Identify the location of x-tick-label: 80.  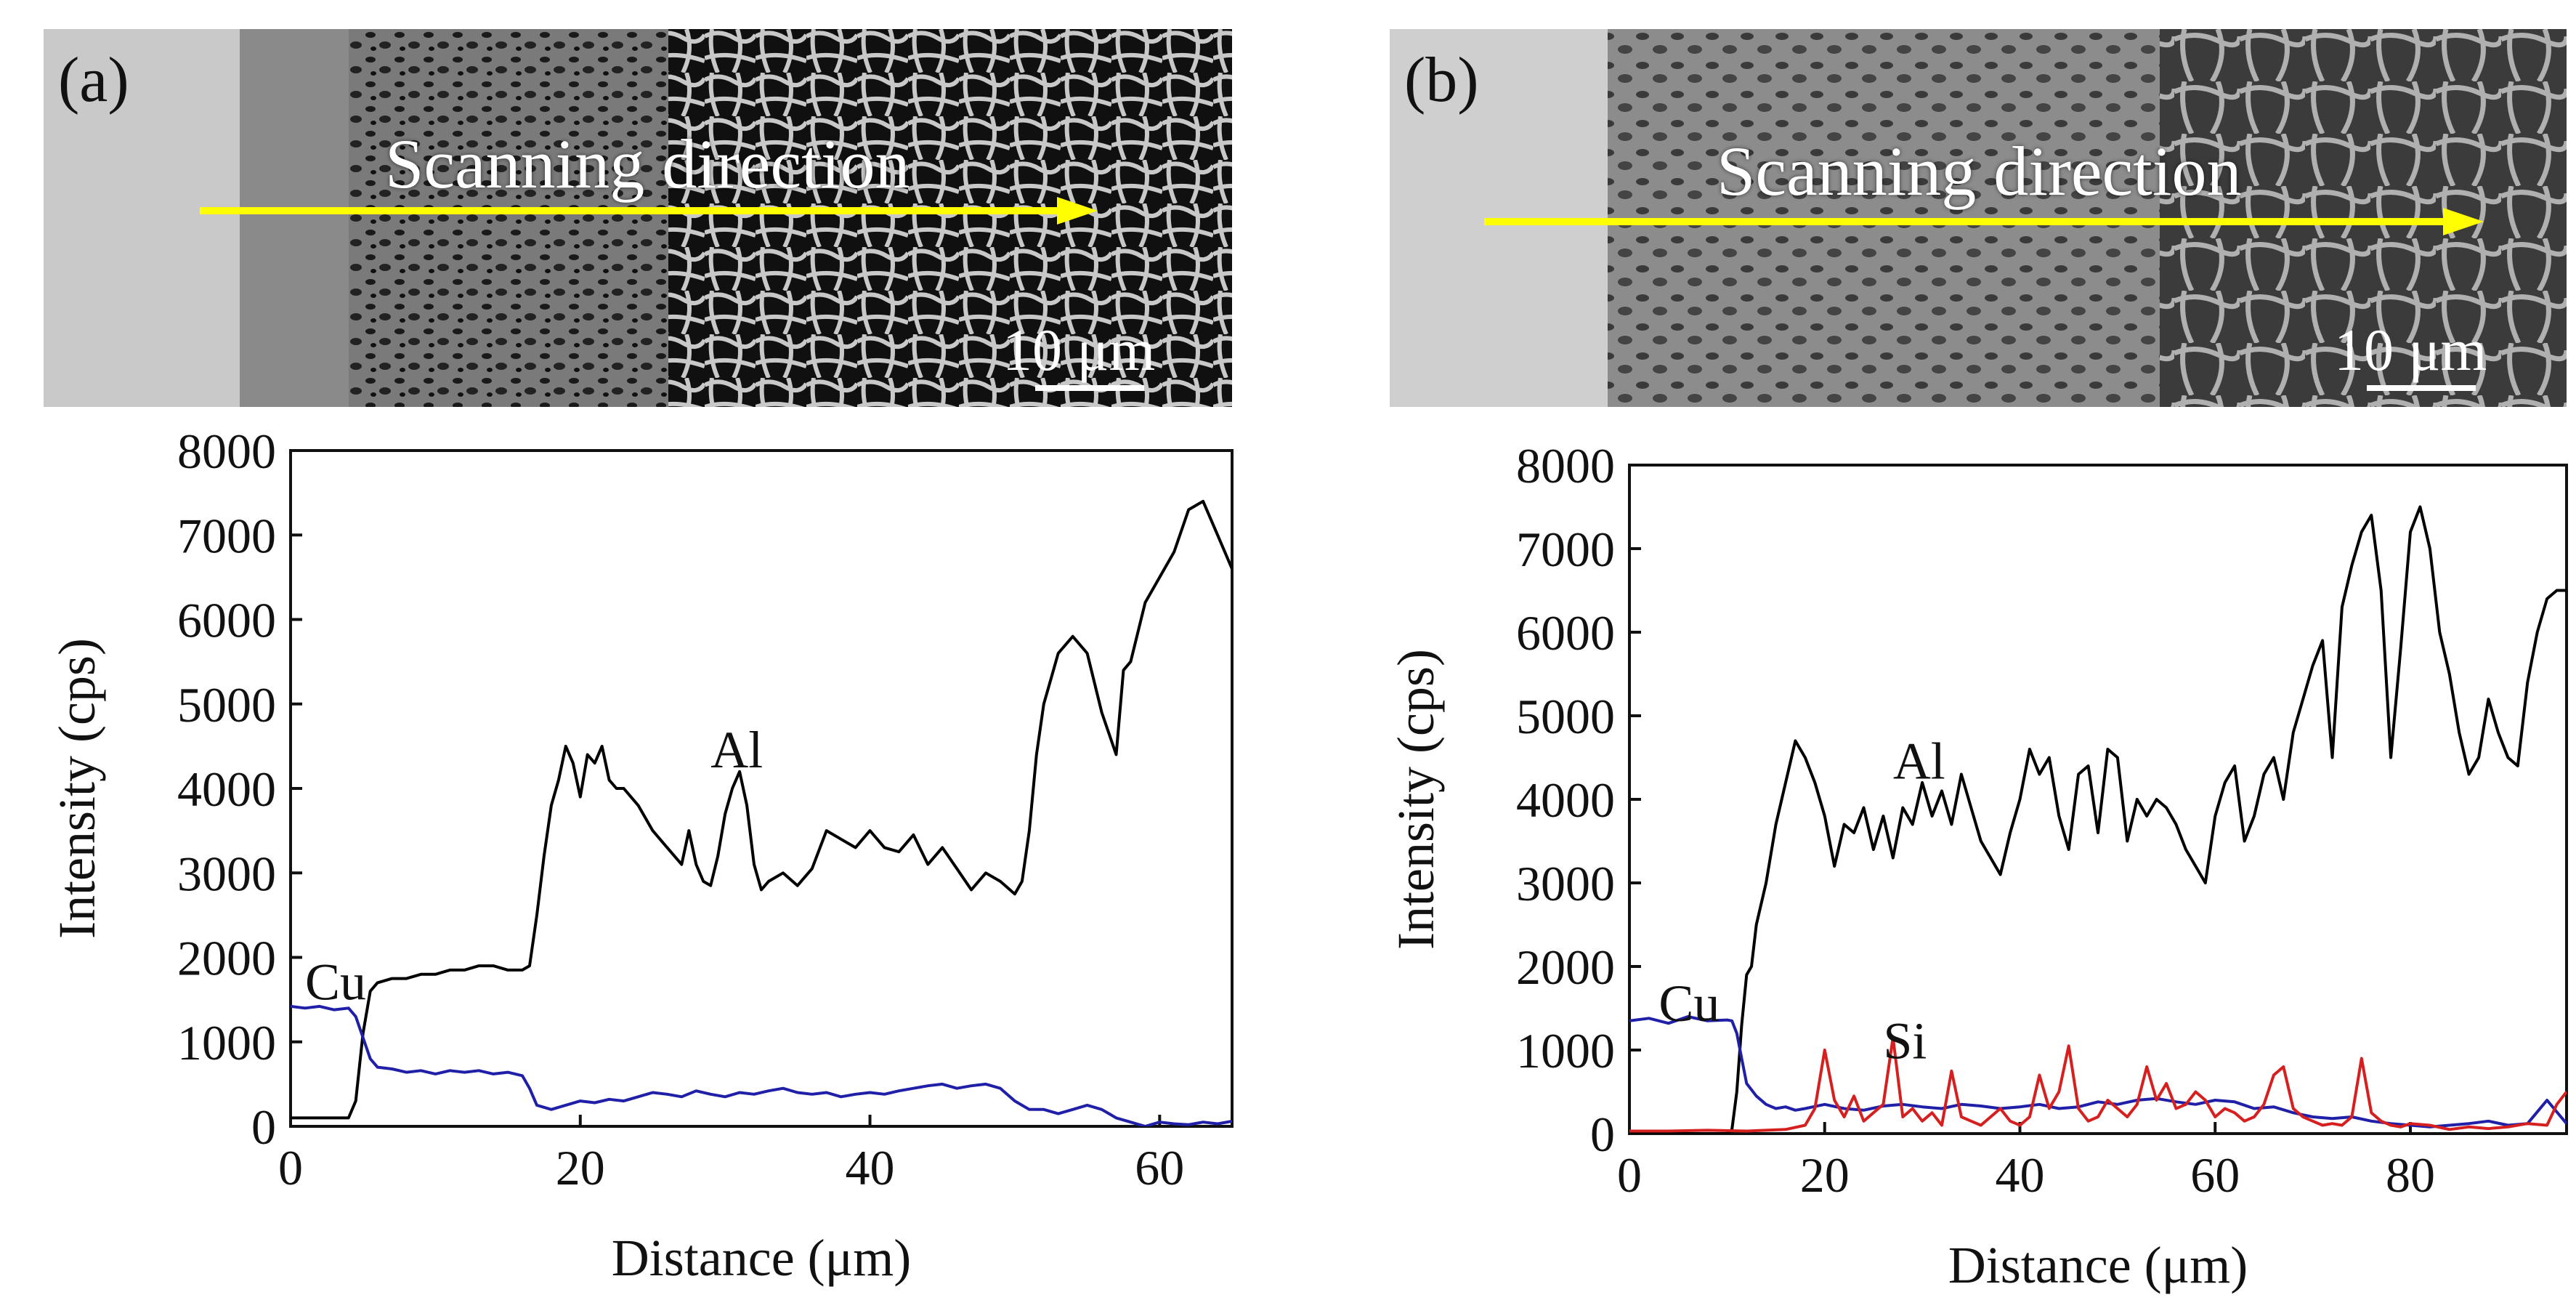
(2410, 1175).